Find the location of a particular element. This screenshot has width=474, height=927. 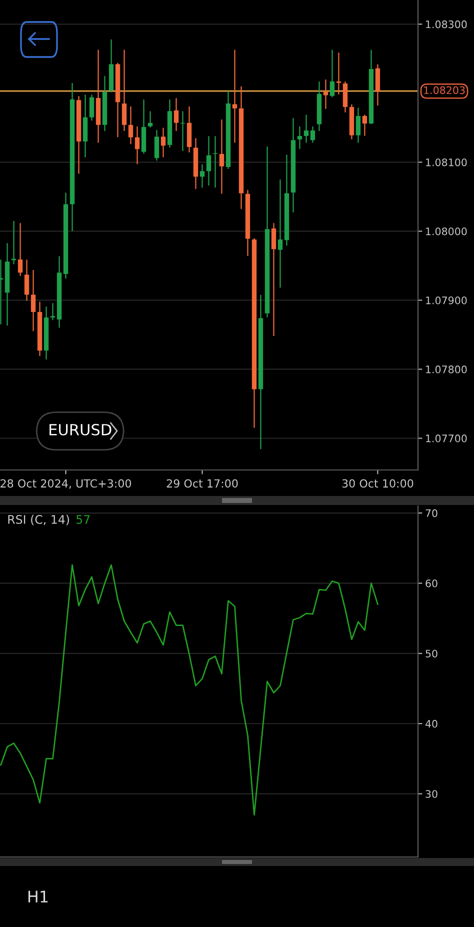

text: H1 is located at coordinates (38, 896).